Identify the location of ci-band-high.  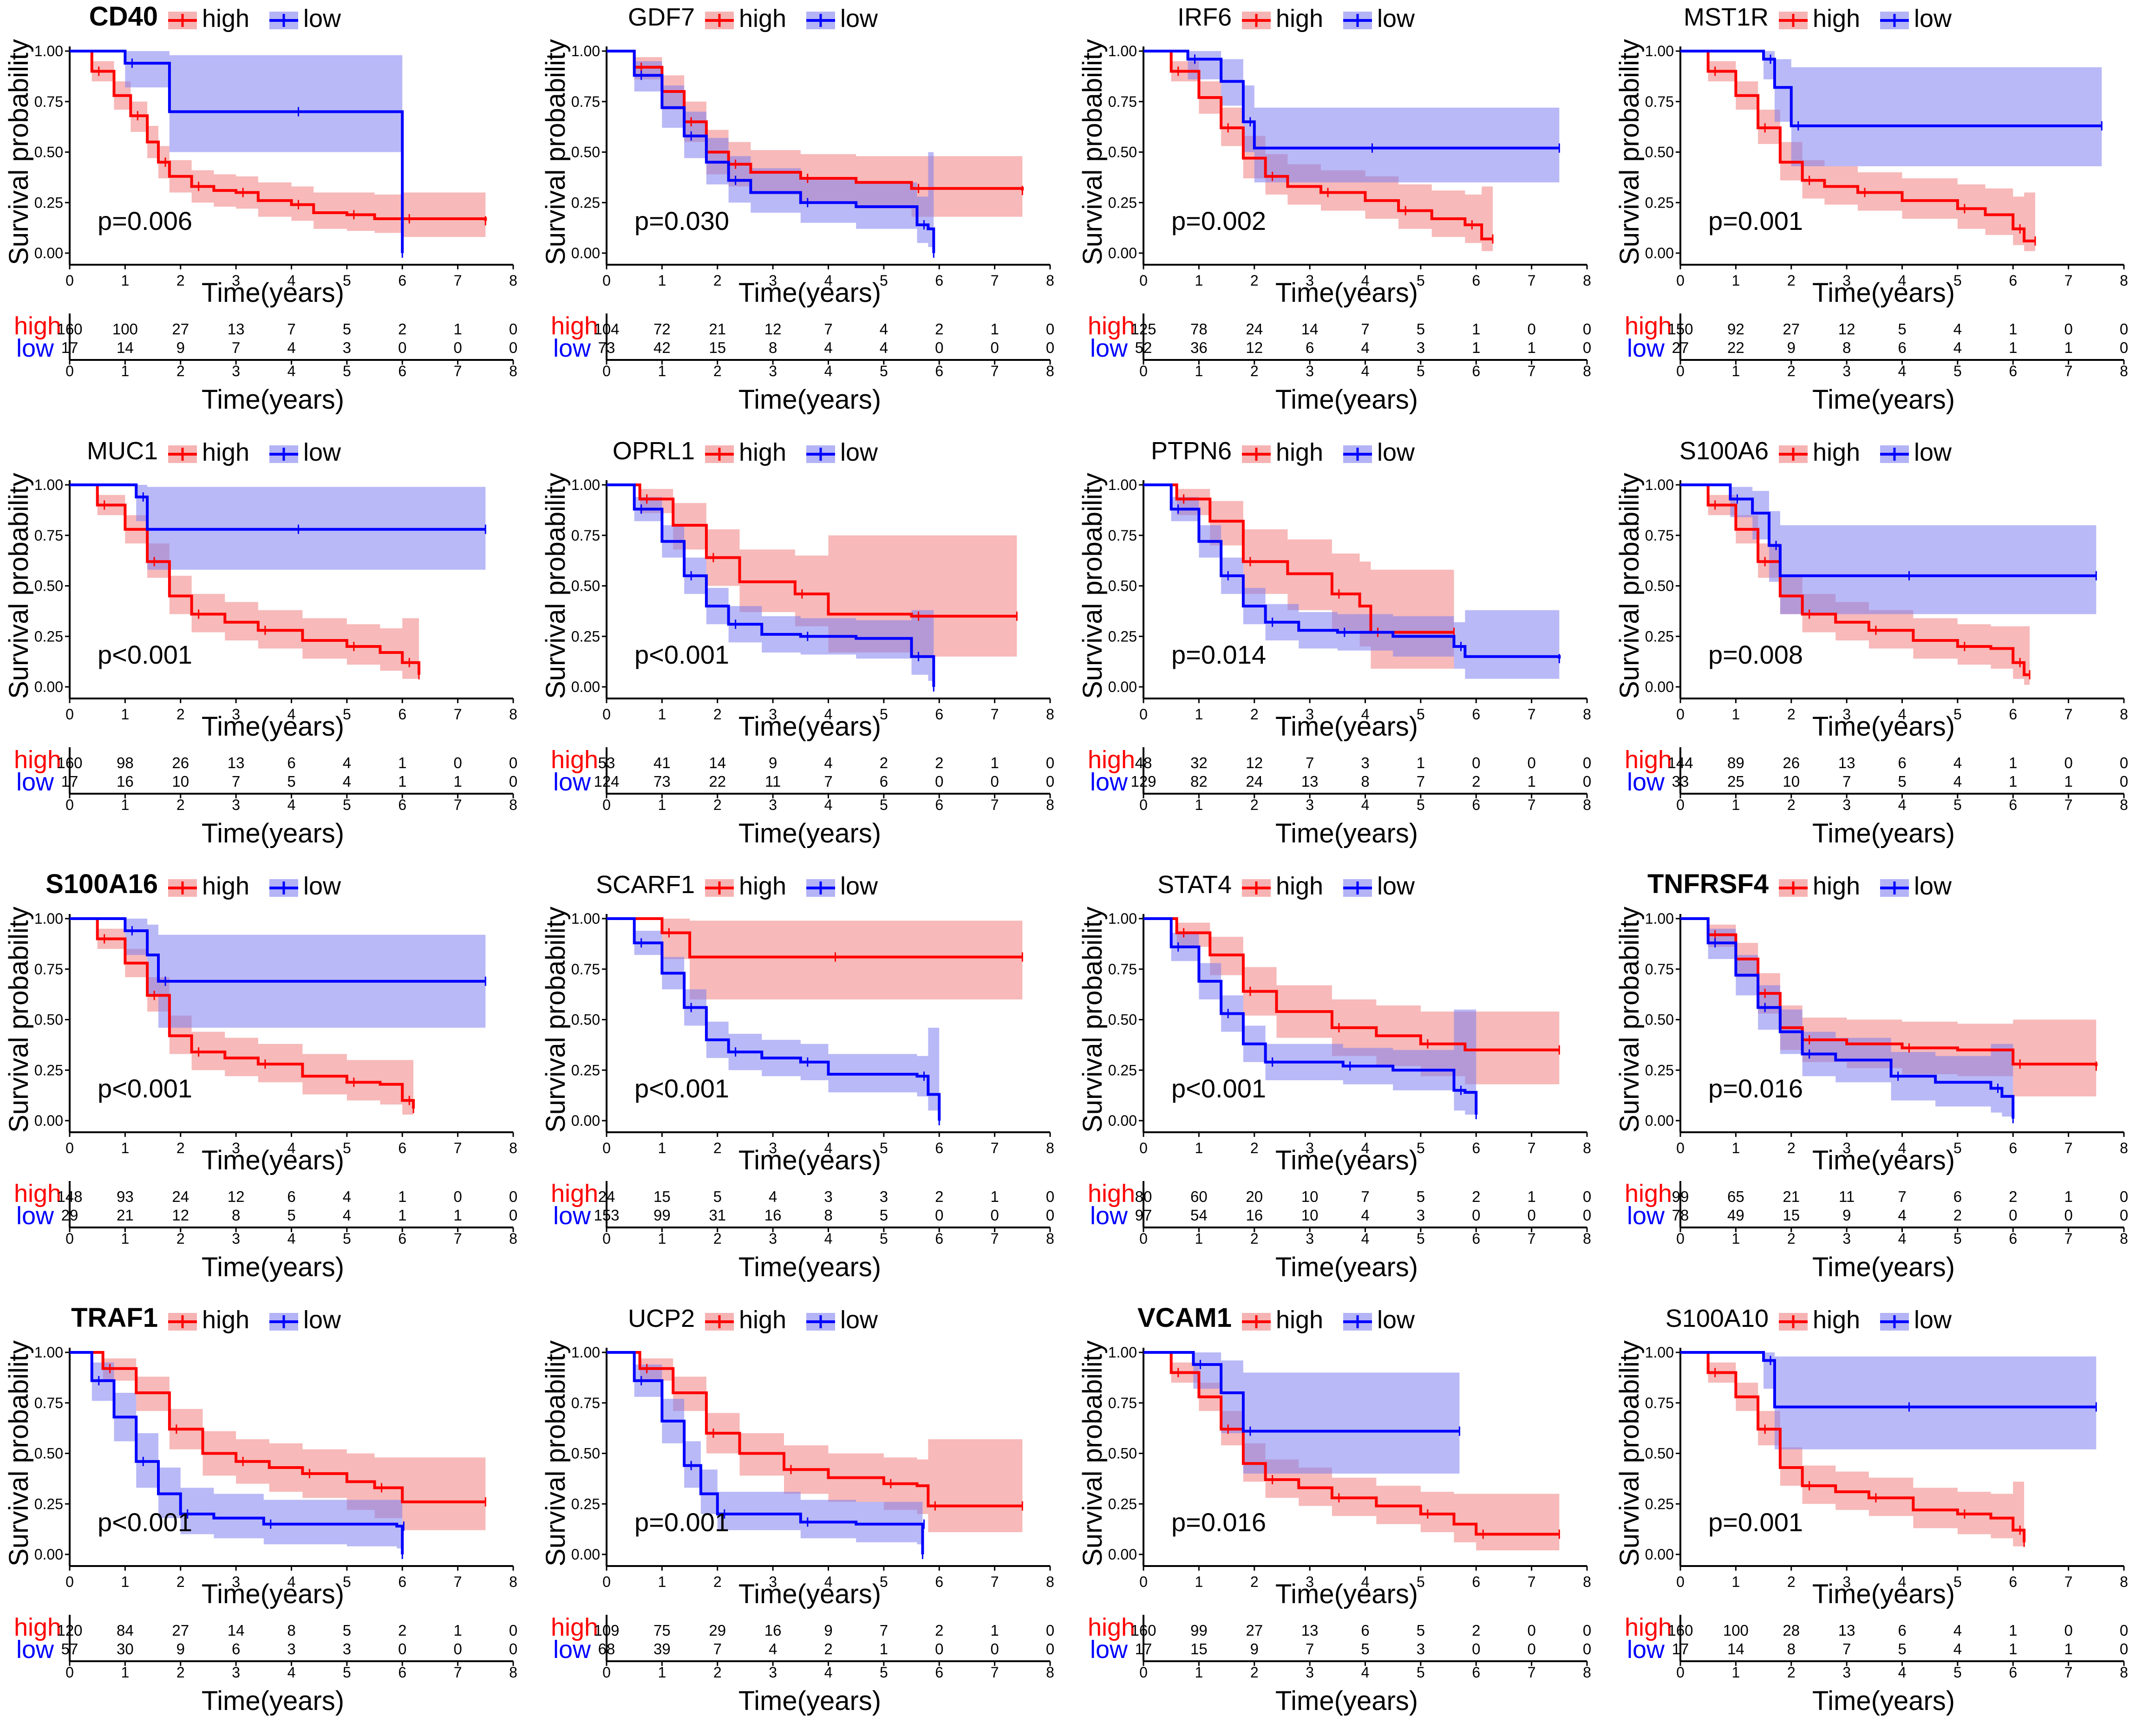
(1855, 585).